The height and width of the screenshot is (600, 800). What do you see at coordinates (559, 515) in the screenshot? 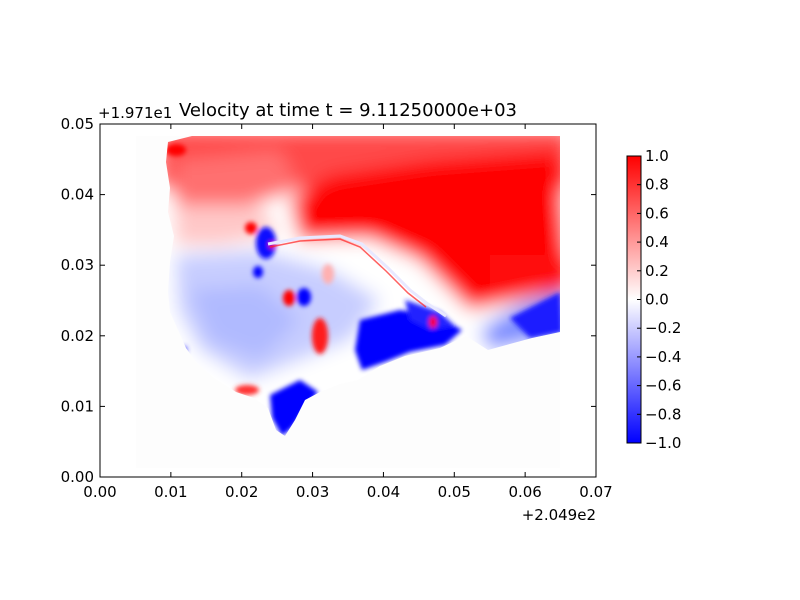
I see `x-offset-label: +2.049e2` at bounding box center [559, 515].